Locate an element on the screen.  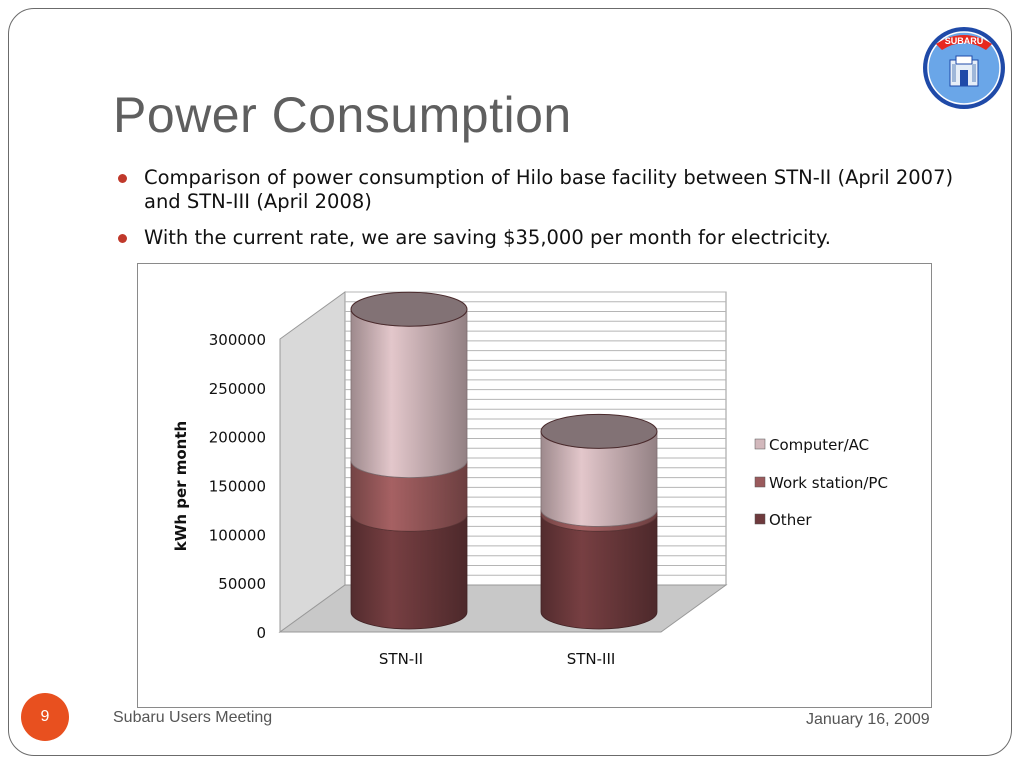
y-tick-label: 50000 is located at coordinates (242, 584).